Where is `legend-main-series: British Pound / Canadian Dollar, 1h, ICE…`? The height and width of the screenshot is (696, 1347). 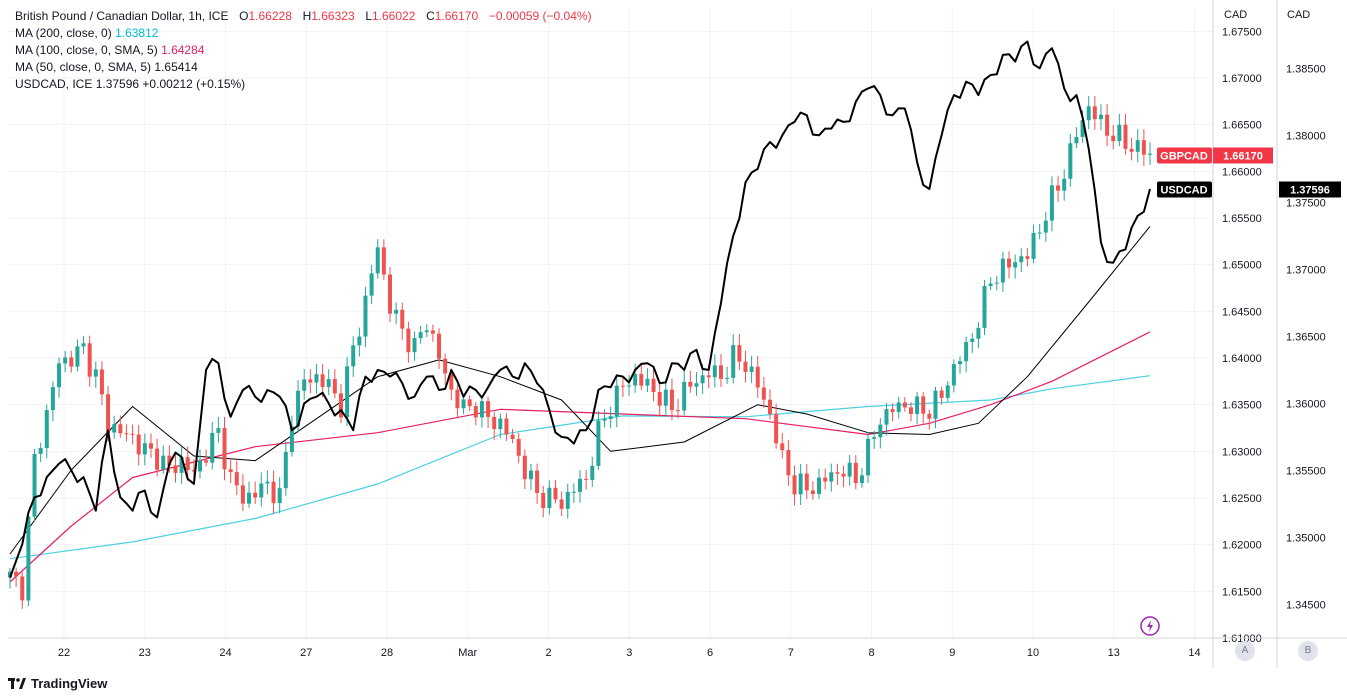
legend-main-series: British Pound / Canadian Dollar, 1h, ICE… is located at coordinates (303, 16).